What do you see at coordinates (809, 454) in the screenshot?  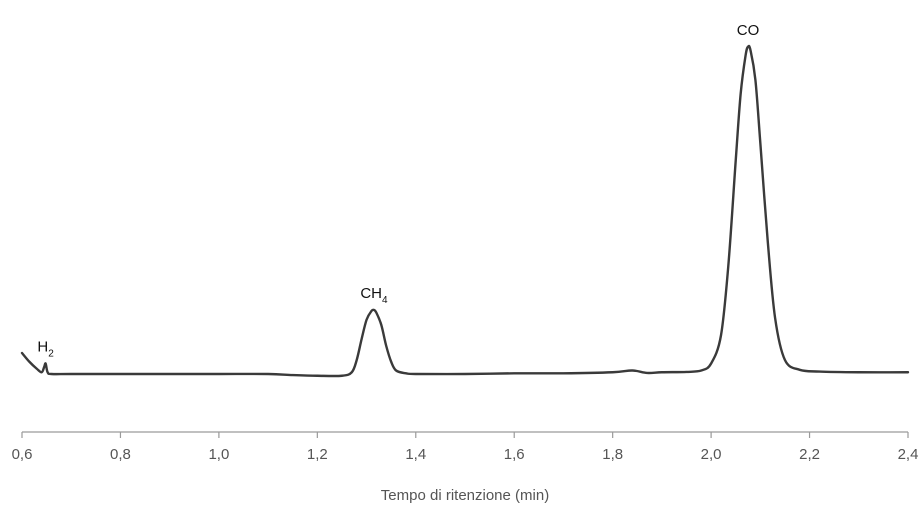 I see `x-tick-label: 2,2` at bounding box center [809, 454].